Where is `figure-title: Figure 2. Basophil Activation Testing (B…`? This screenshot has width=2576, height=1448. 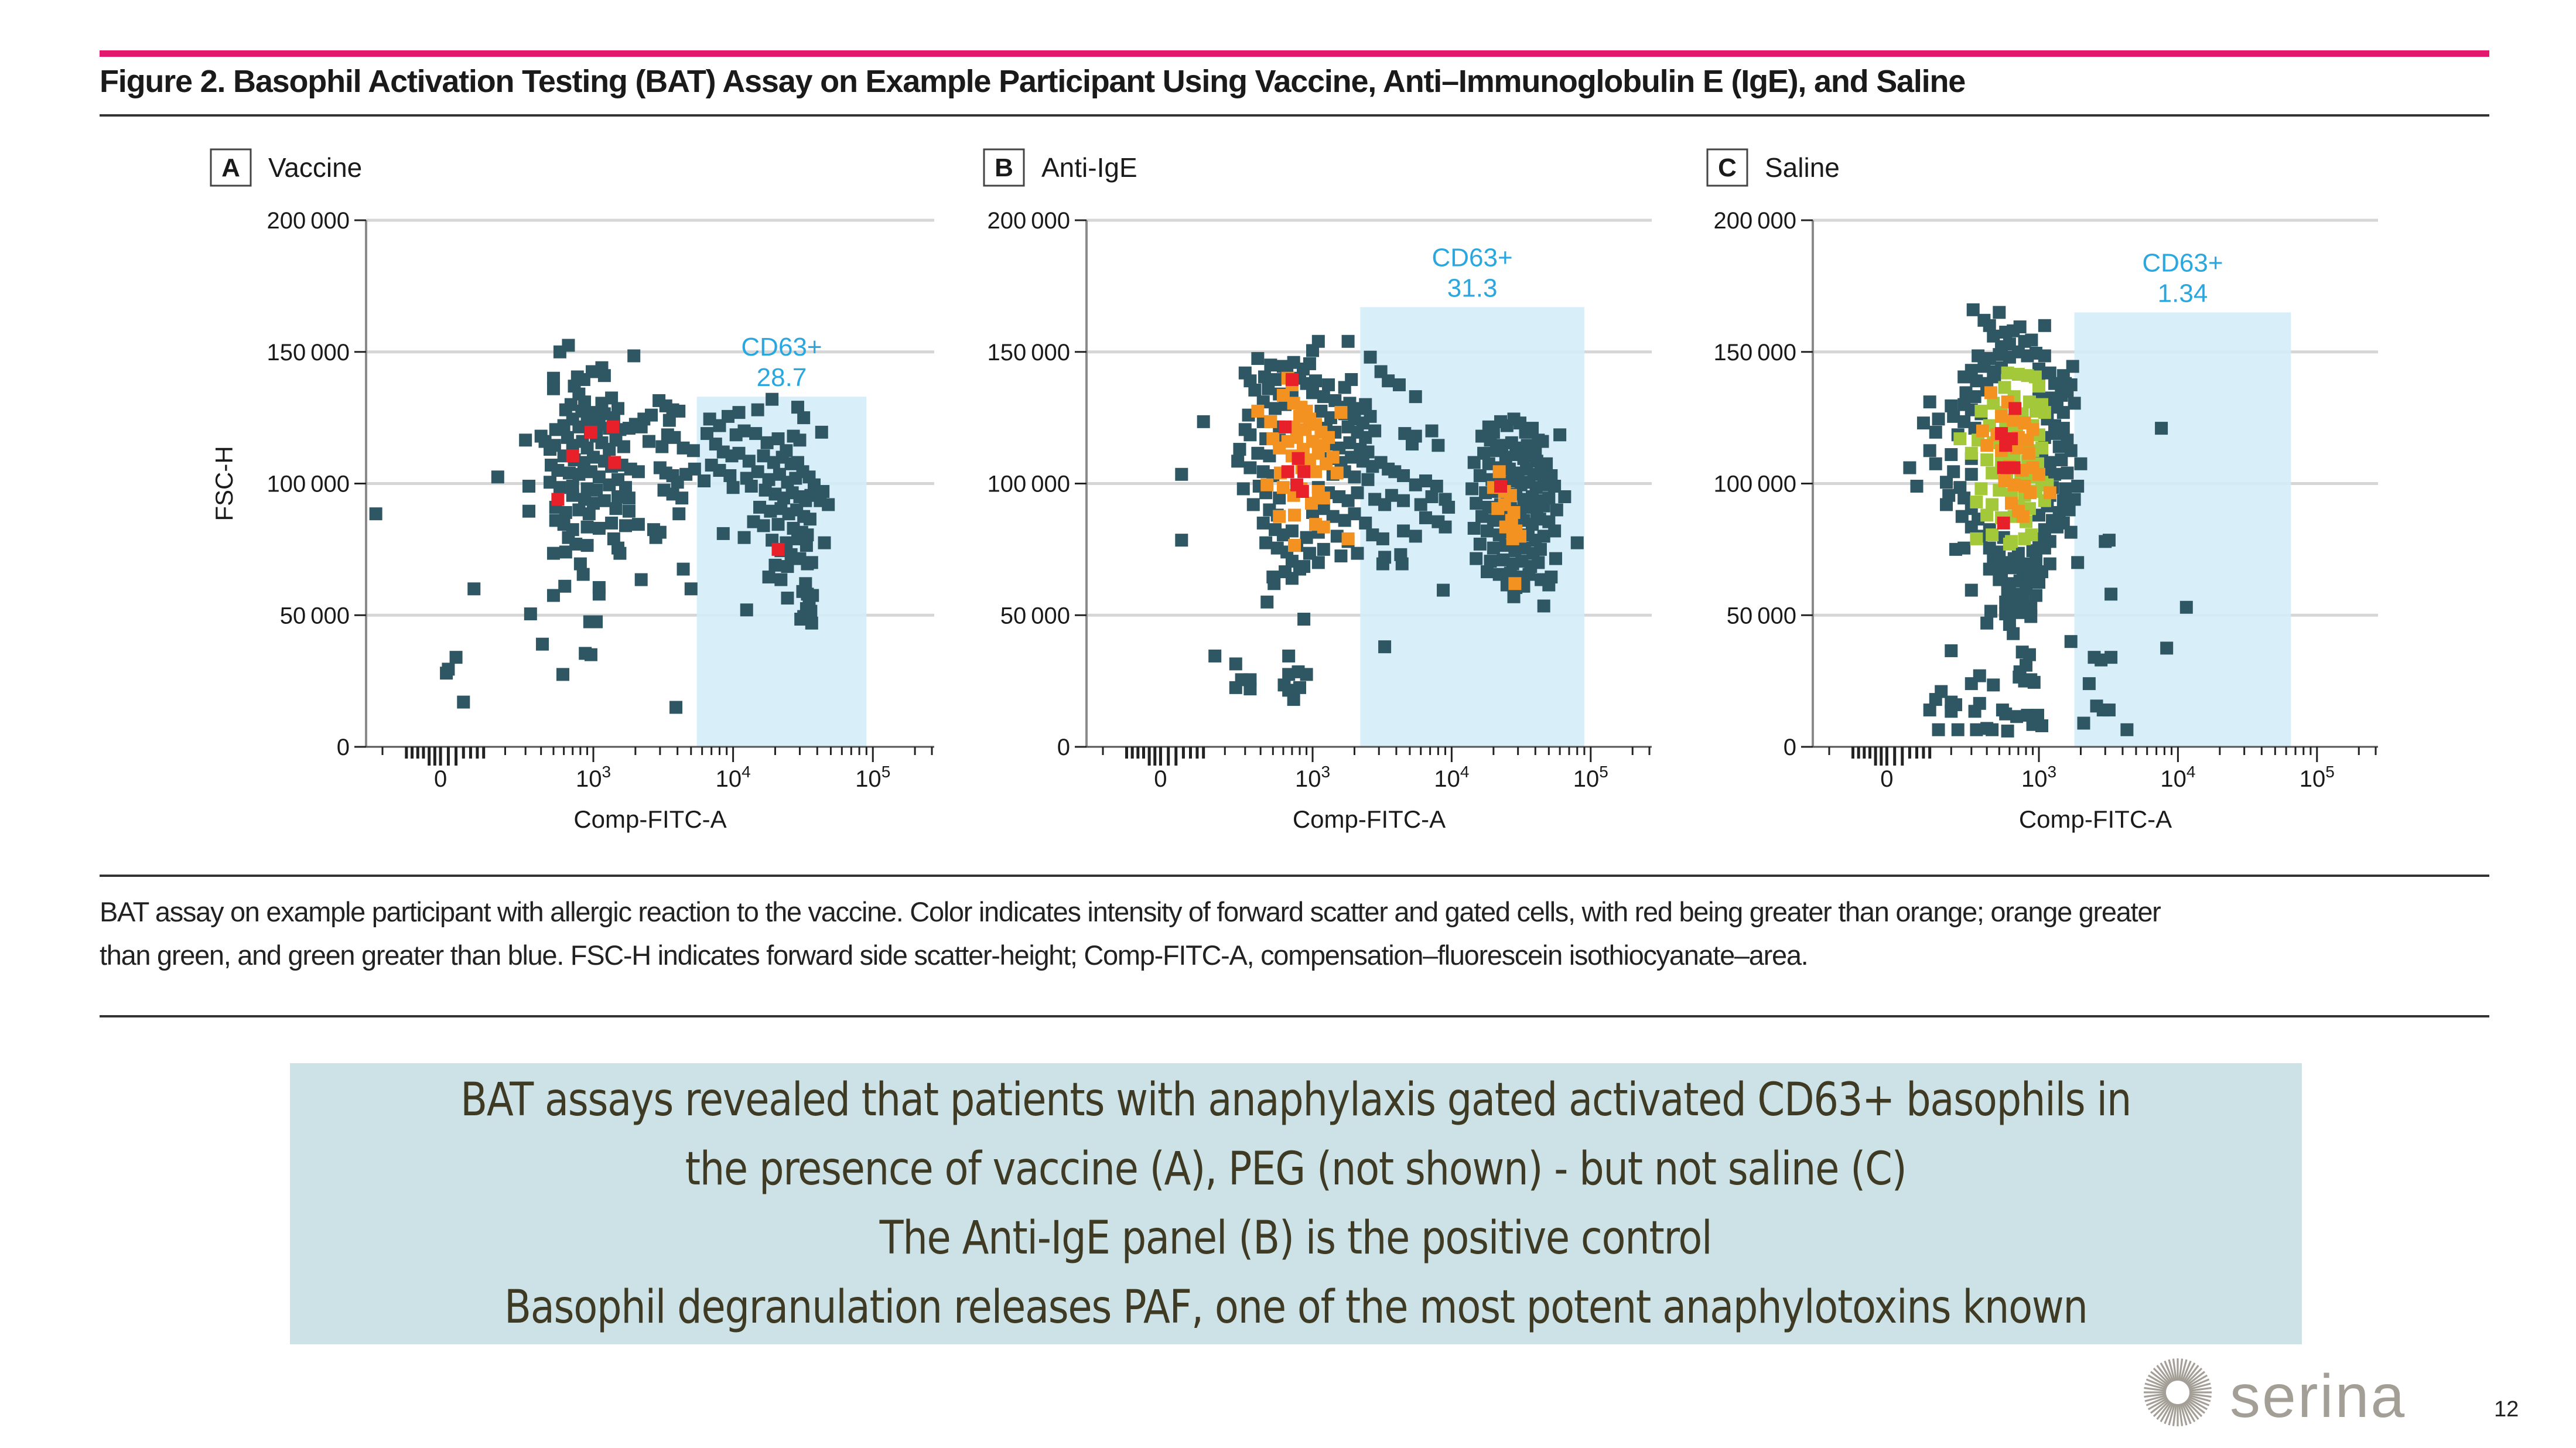
figure-title: Figure 2. Basophil Activation Testing (B… is located at coordinates (1033, 81).